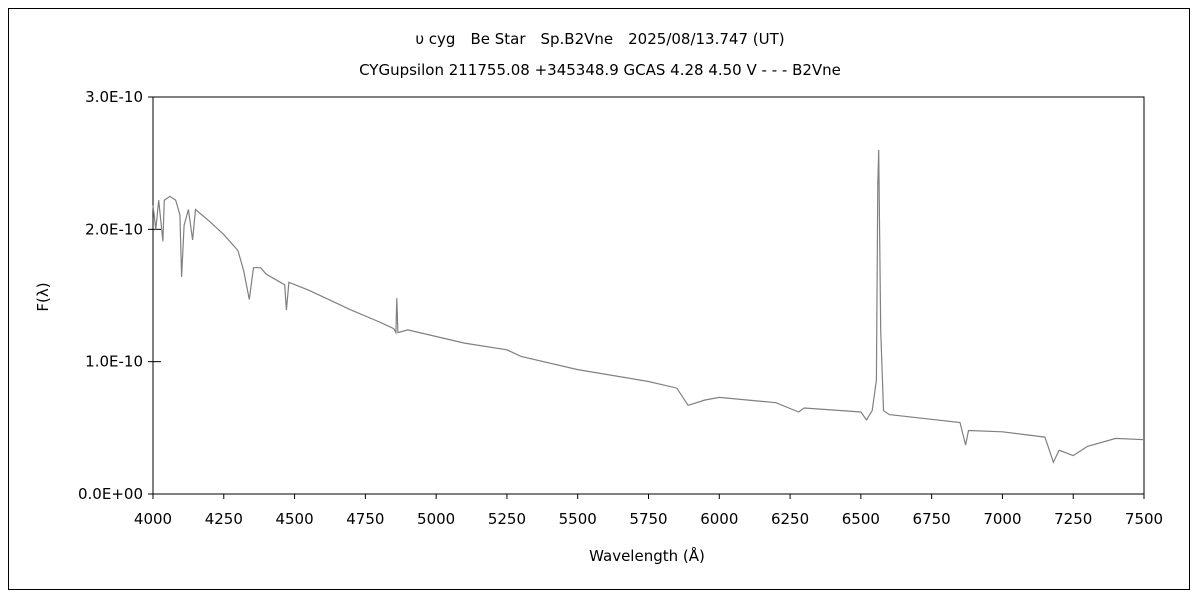  I want to click on x-tick-label: 5250, so click(507, 519).